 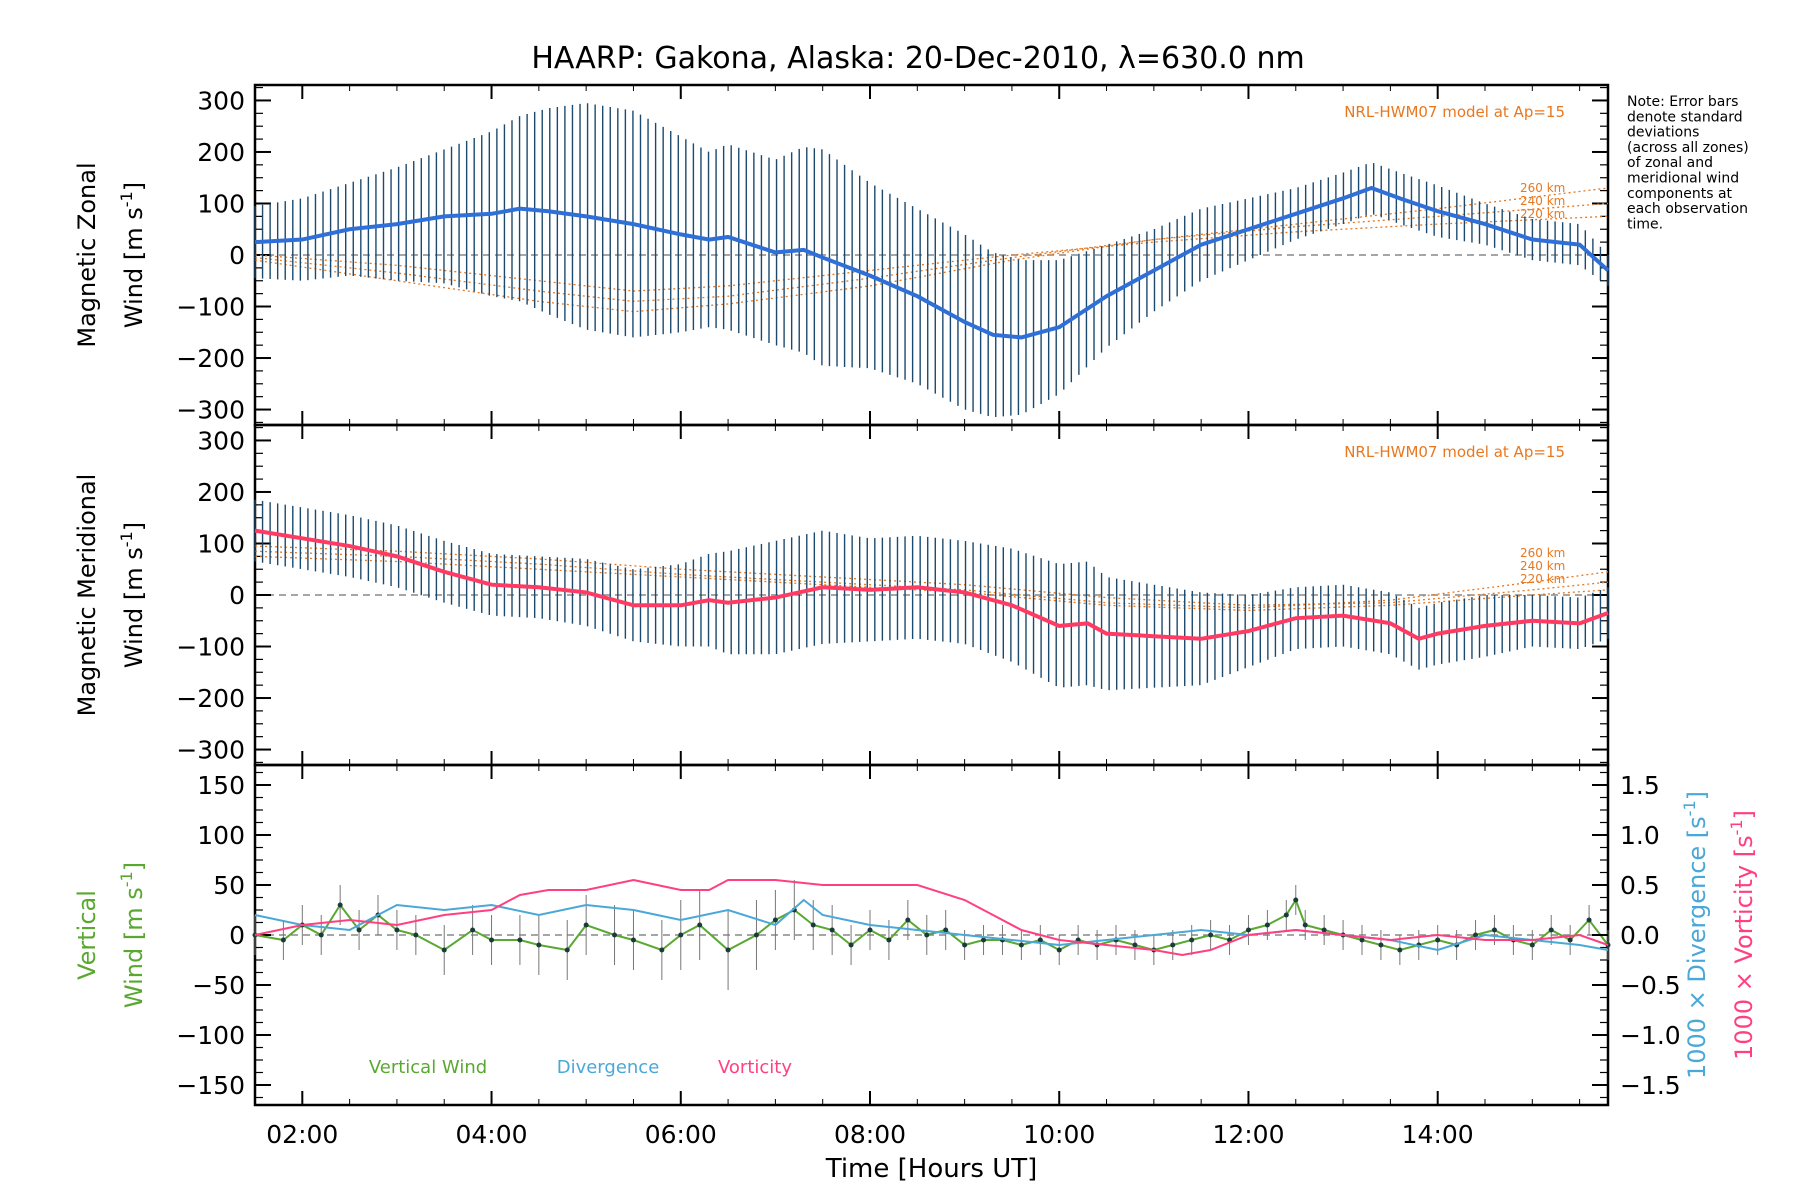 I want to click on x-tick-label: 10:00, so click(x=1059, y=1134).